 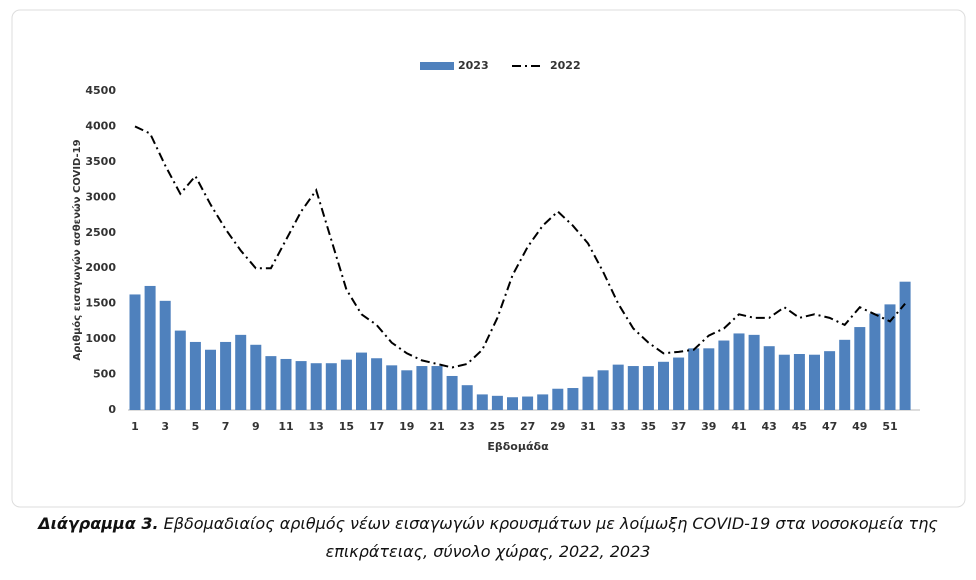 I want to click on y-tick-label: 4000, so click(x=100, y=125).